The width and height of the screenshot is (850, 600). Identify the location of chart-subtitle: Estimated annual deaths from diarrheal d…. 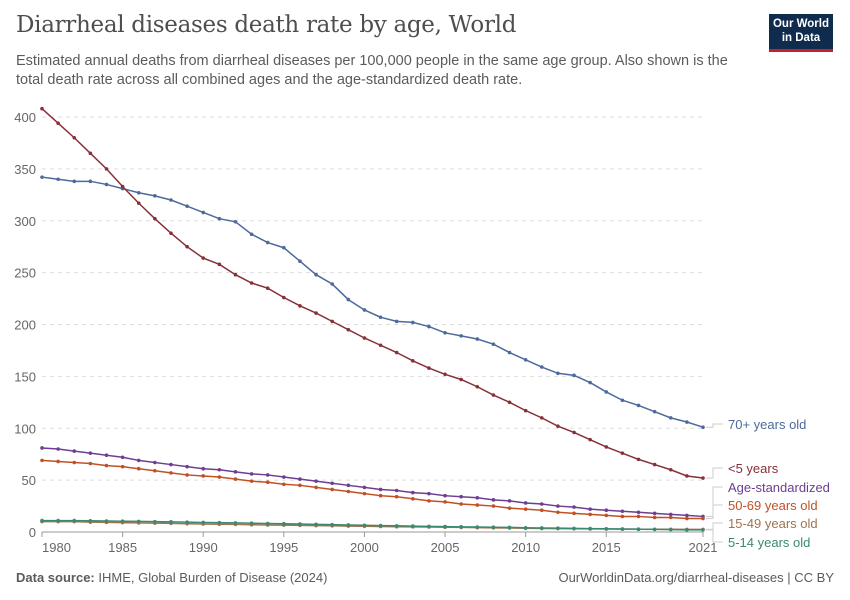
(372, 70).